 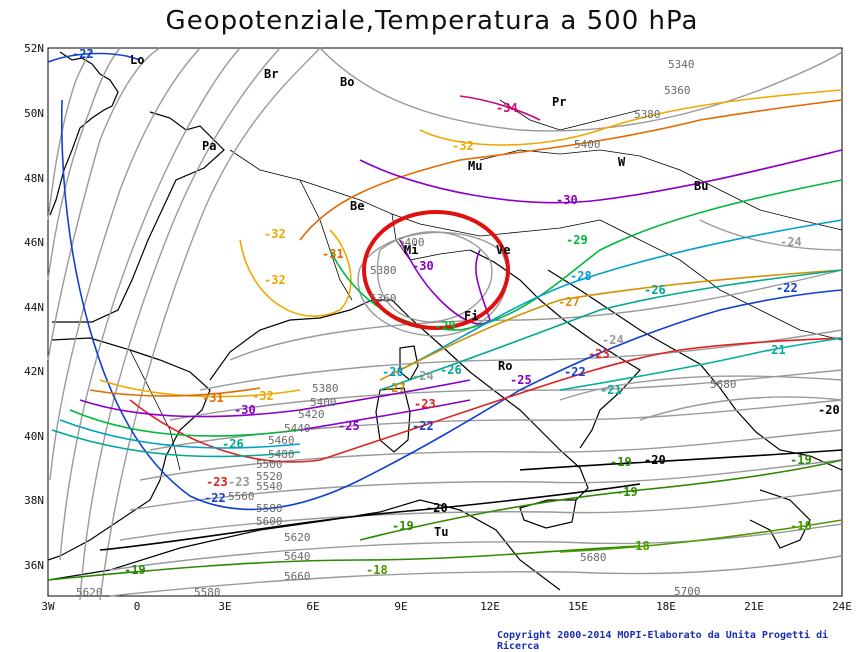 What do you see at coordinates (48, 606) in the screenshot?
I see `lon-tick: 3W` at bounding box center [48, 606].